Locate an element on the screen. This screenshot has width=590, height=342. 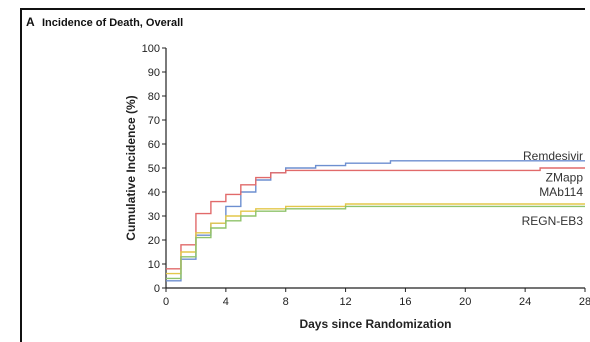
y-ticks: 0 10 20 30 40 50 60 70 80 90 100 is located at coordinates (154, 169).